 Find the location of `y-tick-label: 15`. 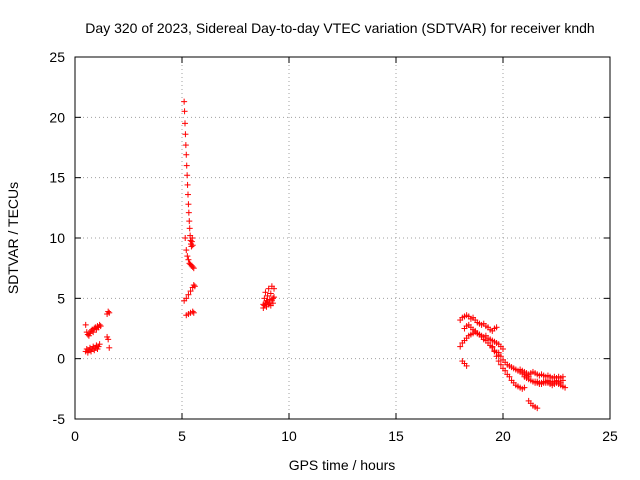

y-tick-label: 15 is located at coordinates (57, 178).